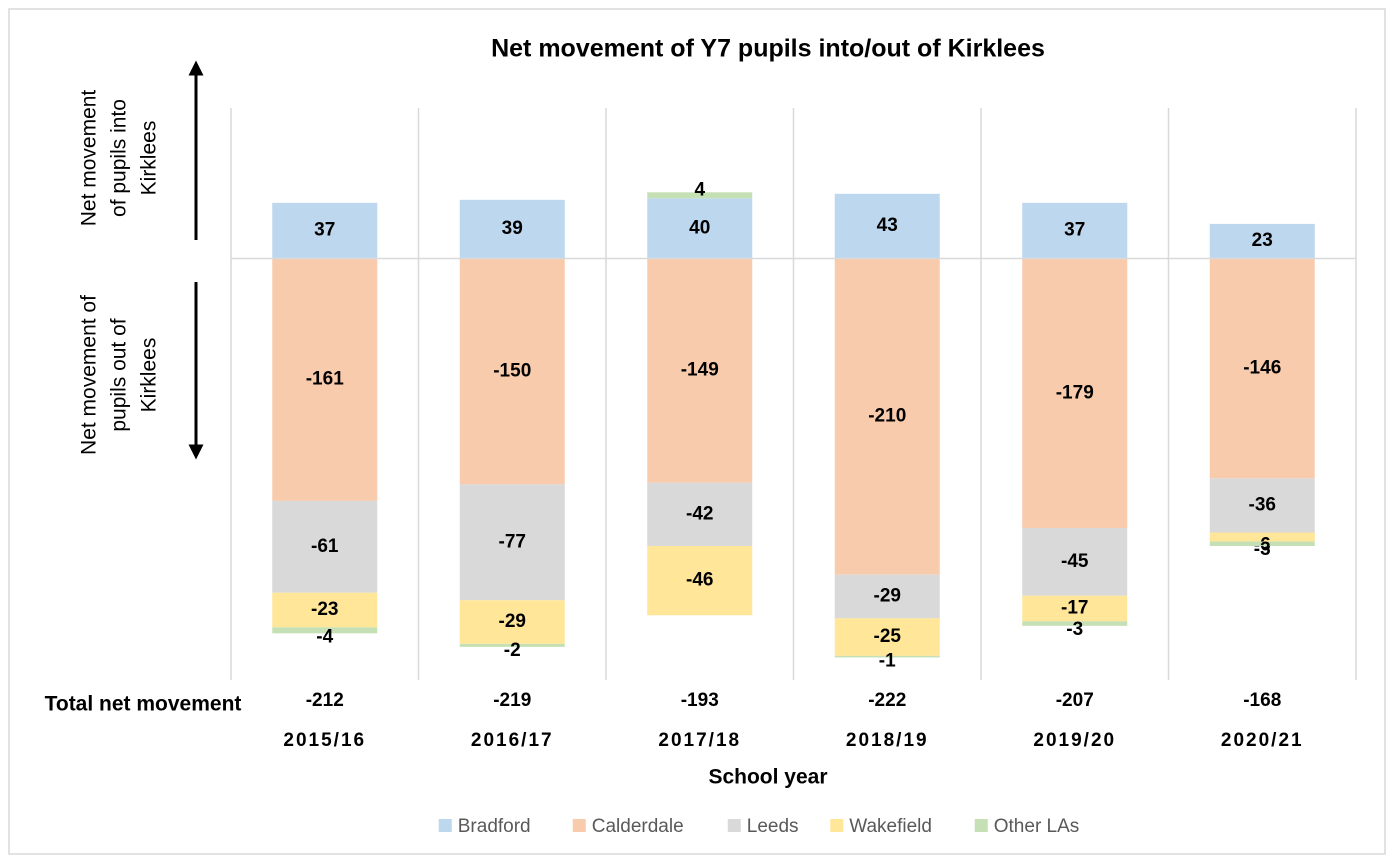 Image resolution: width=1394 pixels, height=861 pixels. Describe the element at coordinates (494, 826) in the screenshot. I see `legend-label: Bradford` at that location.